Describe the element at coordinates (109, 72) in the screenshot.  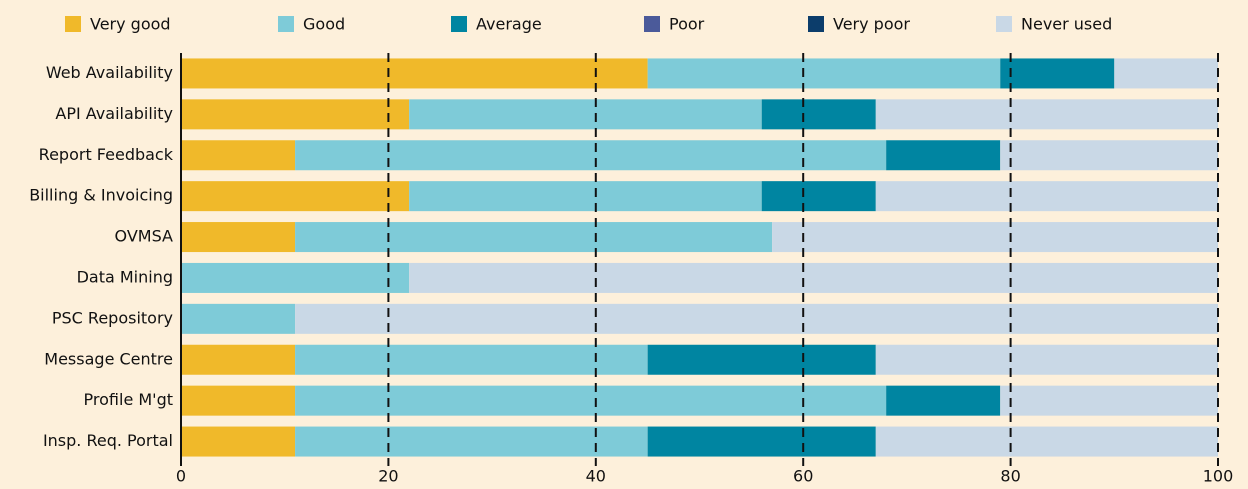
I see `y-tick-label: Web Availability` at that location.